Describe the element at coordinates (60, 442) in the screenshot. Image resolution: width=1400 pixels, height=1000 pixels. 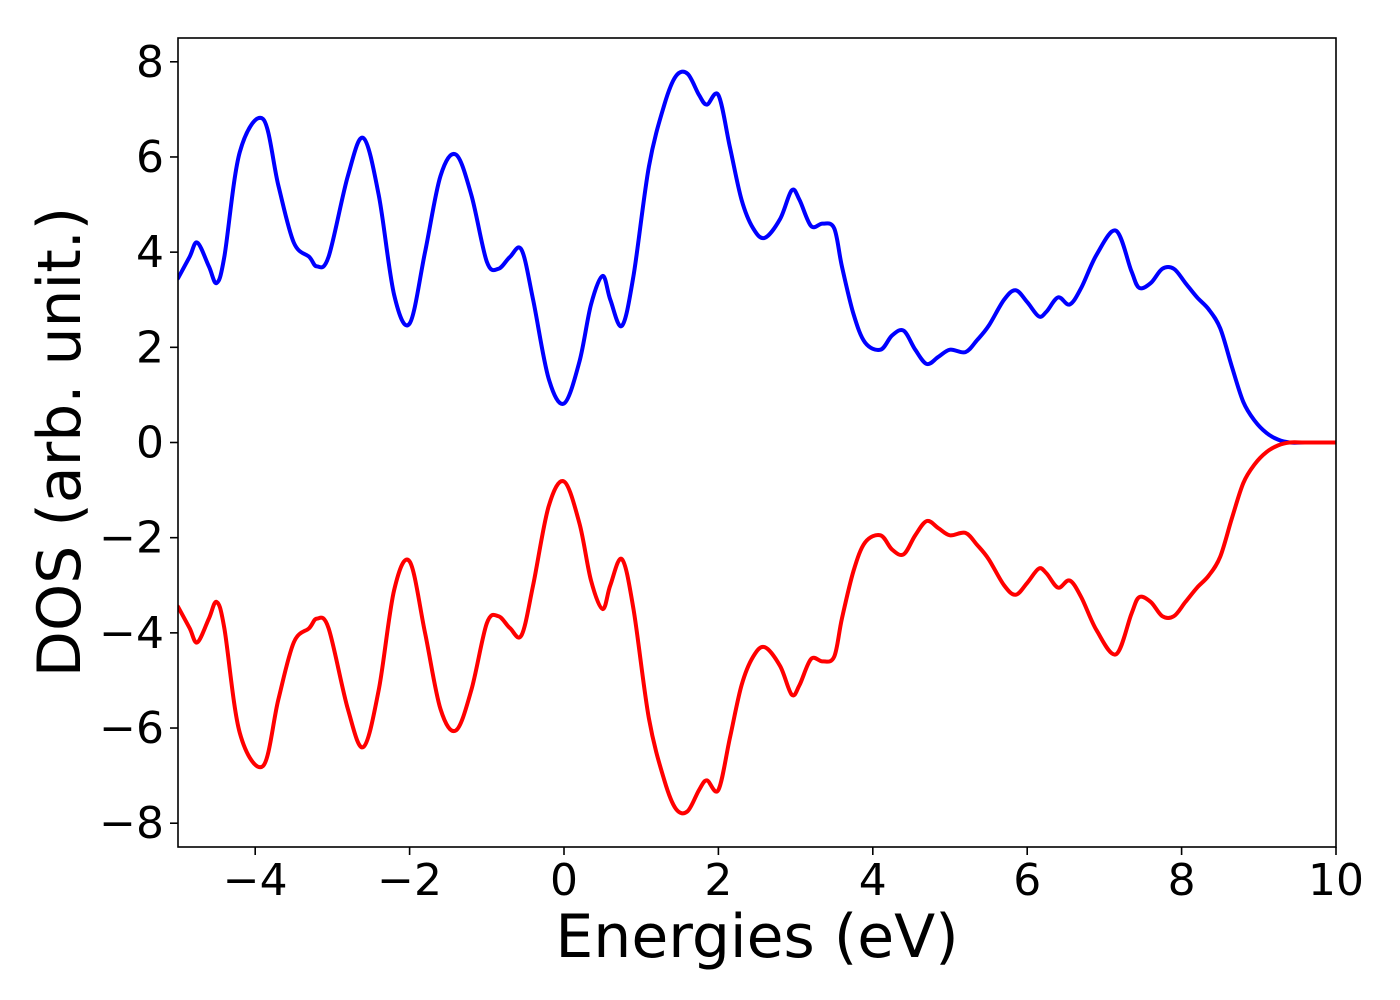
I see `y-axis-label: DOS (arb. unit.)` at that location.